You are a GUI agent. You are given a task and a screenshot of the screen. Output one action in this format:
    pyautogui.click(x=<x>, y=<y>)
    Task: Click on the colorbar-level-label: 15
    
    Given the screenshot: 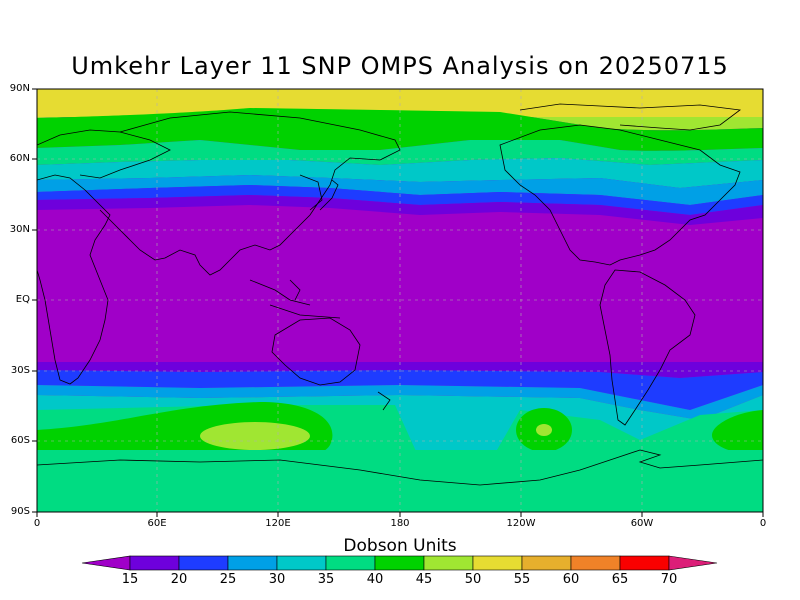 What is the action you would take?
    pyautogui.click(x=130, y=579)
    